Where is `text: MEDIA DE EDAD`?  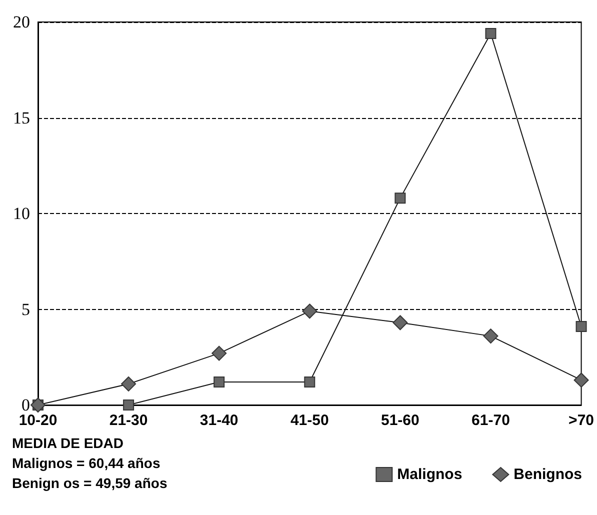 text: MEDIA DE EDAD is located at coordinates (68, 443).